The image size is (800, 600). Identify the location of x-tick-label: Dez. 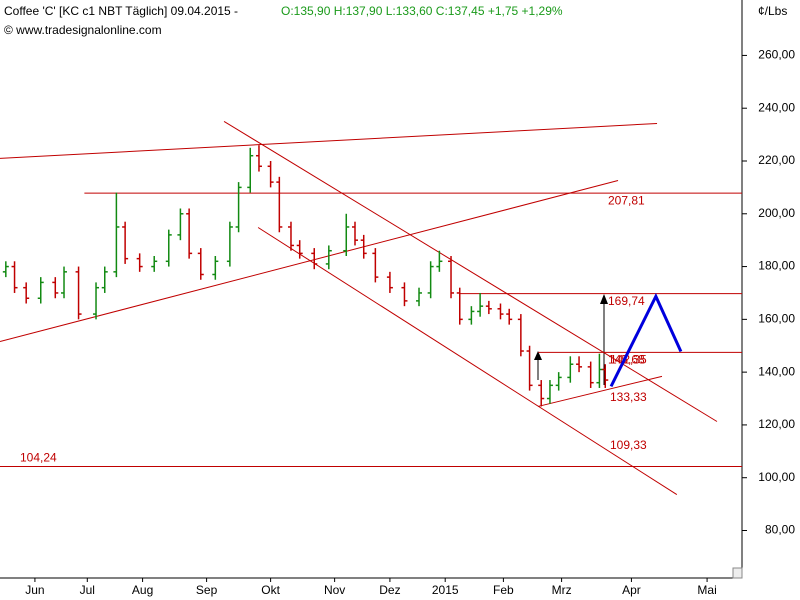
(389, 590).